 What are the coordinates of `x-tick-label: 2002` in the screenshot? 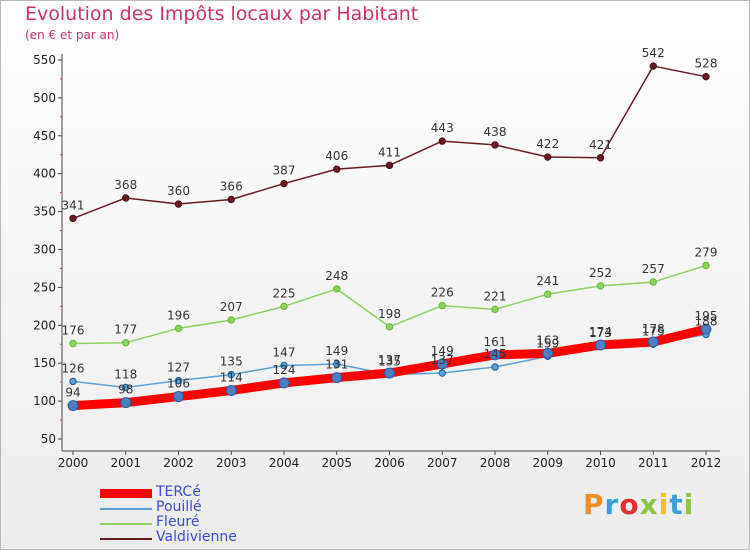 It's located at (178, 463).